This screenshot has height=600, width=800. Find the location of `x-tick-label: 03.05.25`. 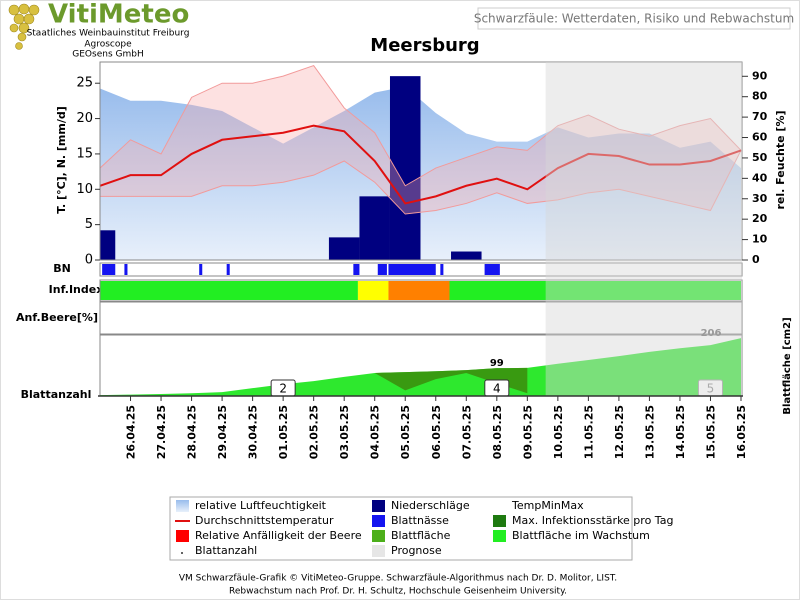

x-tick-label: 03.05.25 is located at coordinates (344, 432).